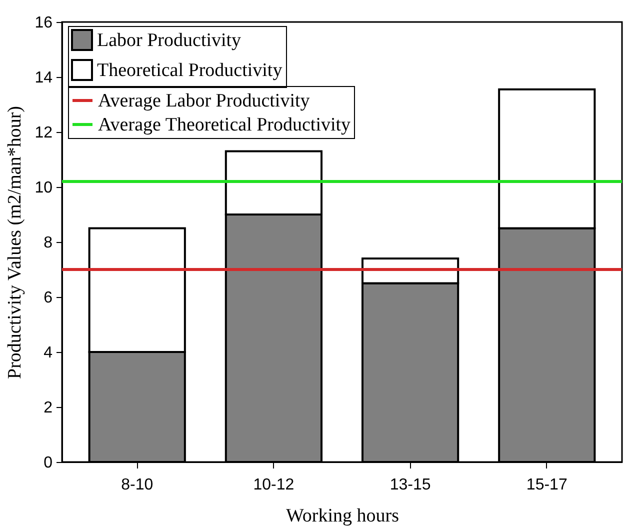 Image resolution: width=632 pixels, height=531 pixels. Describe the element at coordinates (43, 188) in the screenshot. I see `y-tick-label: 10` at that location.